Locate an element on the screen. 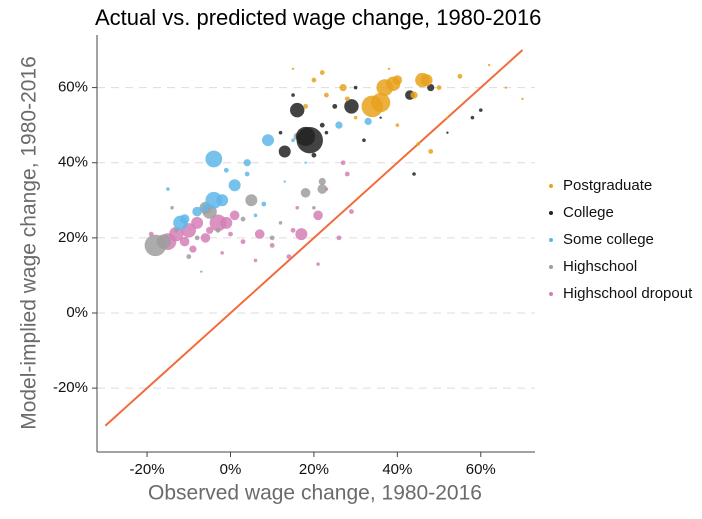 This screenshot has width=702, height=519. y-tick-label: 0% is located at coordinates (77, 312).